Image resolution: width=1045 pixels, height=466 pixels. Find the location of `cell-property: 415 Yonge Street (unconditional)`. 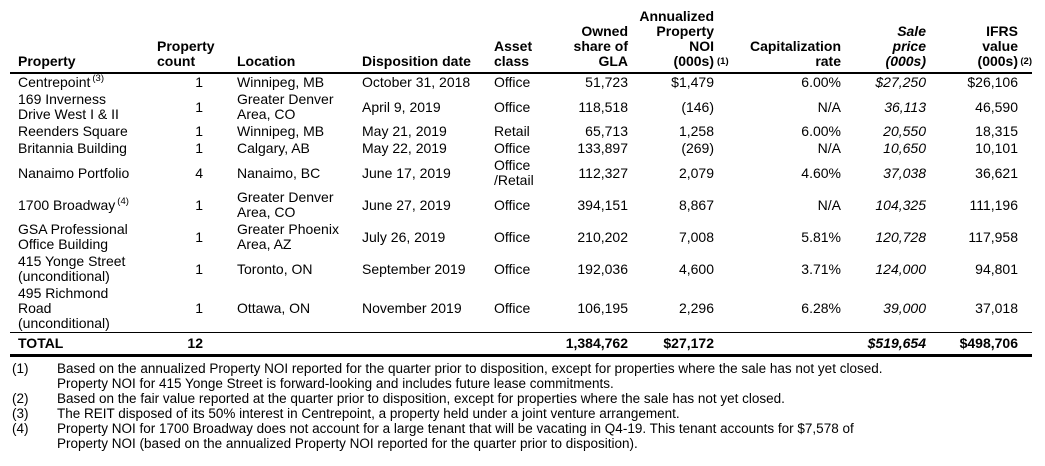

cell-property: 415 Yonge Street (unconditional) is located at coordinates (83, 269).